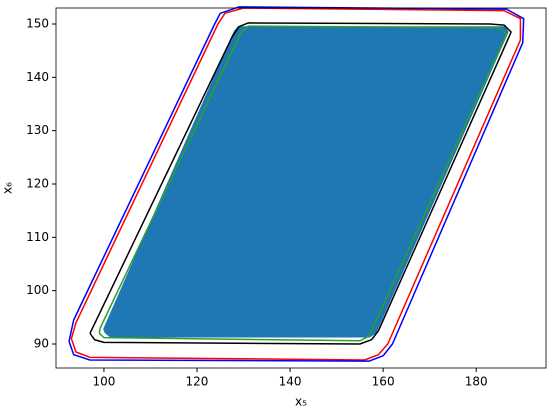 The height and width of the screenshot is (414, 548). I want to click on y-tick-label: 90, so click(41, 344).